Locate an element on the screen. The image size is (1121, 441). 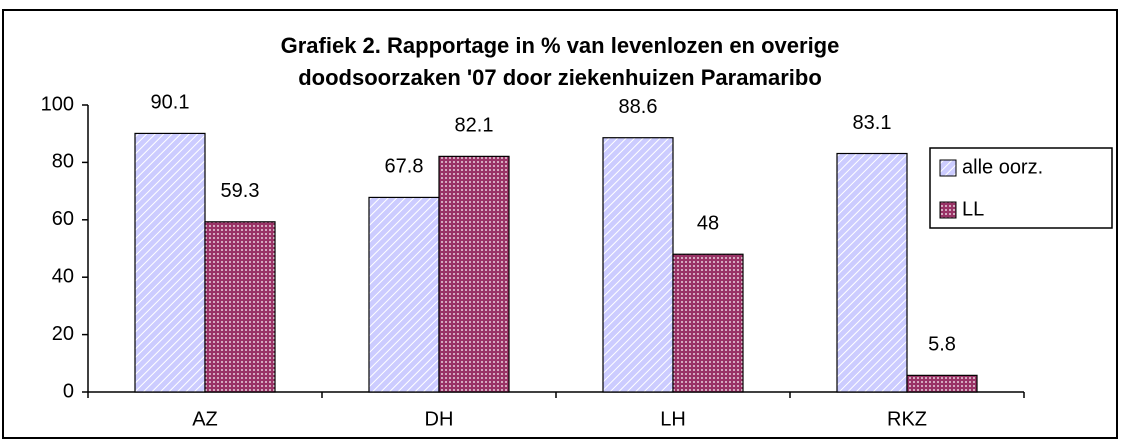
y-tick-label: 60 is located at coordinates (63, 219).